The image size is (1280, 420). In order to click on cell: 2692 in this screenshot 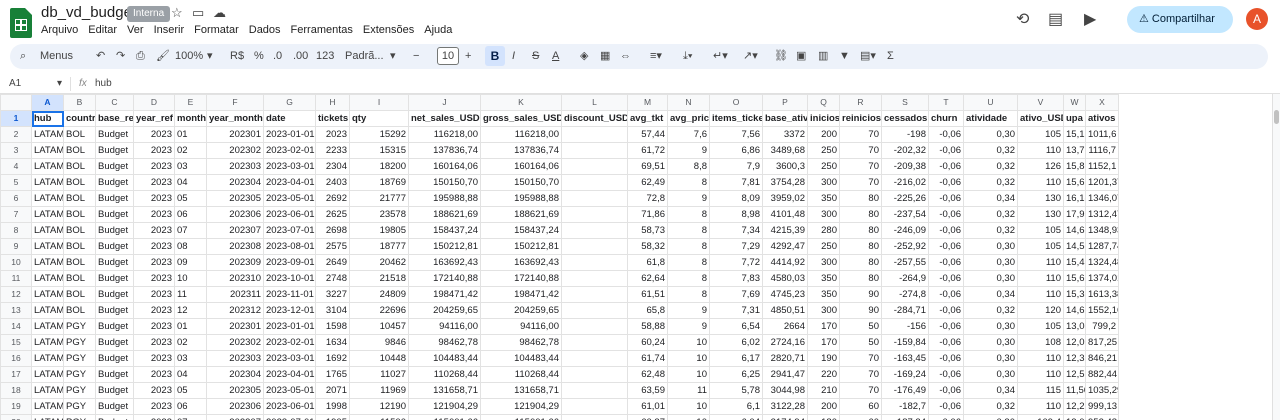, I will do `click(332, 198)`.